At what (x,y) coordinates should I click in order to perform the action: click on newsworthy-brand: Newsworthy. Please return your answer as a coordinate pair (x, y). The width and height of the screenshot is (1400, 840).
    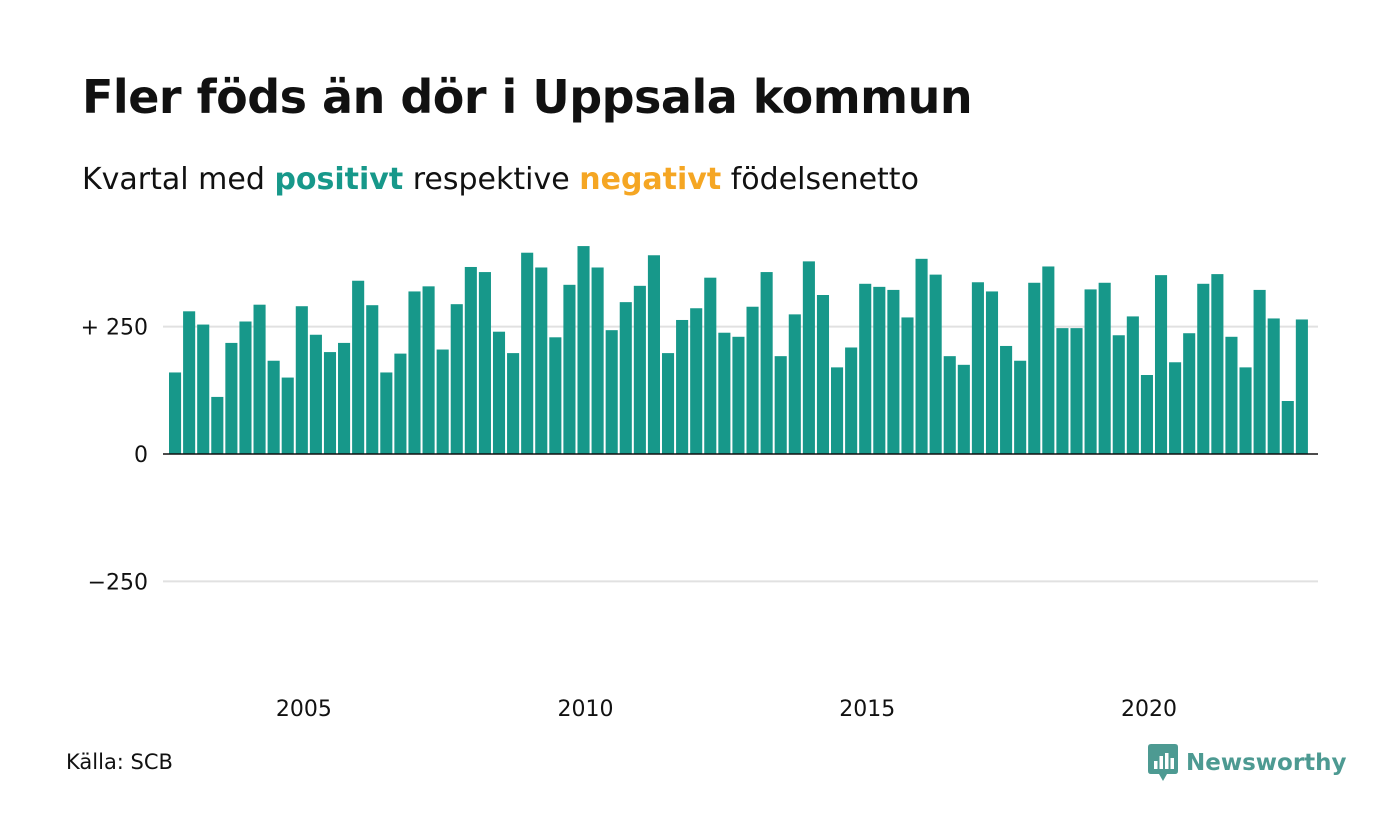
    Looking at the image, I should click on (1247, 763).